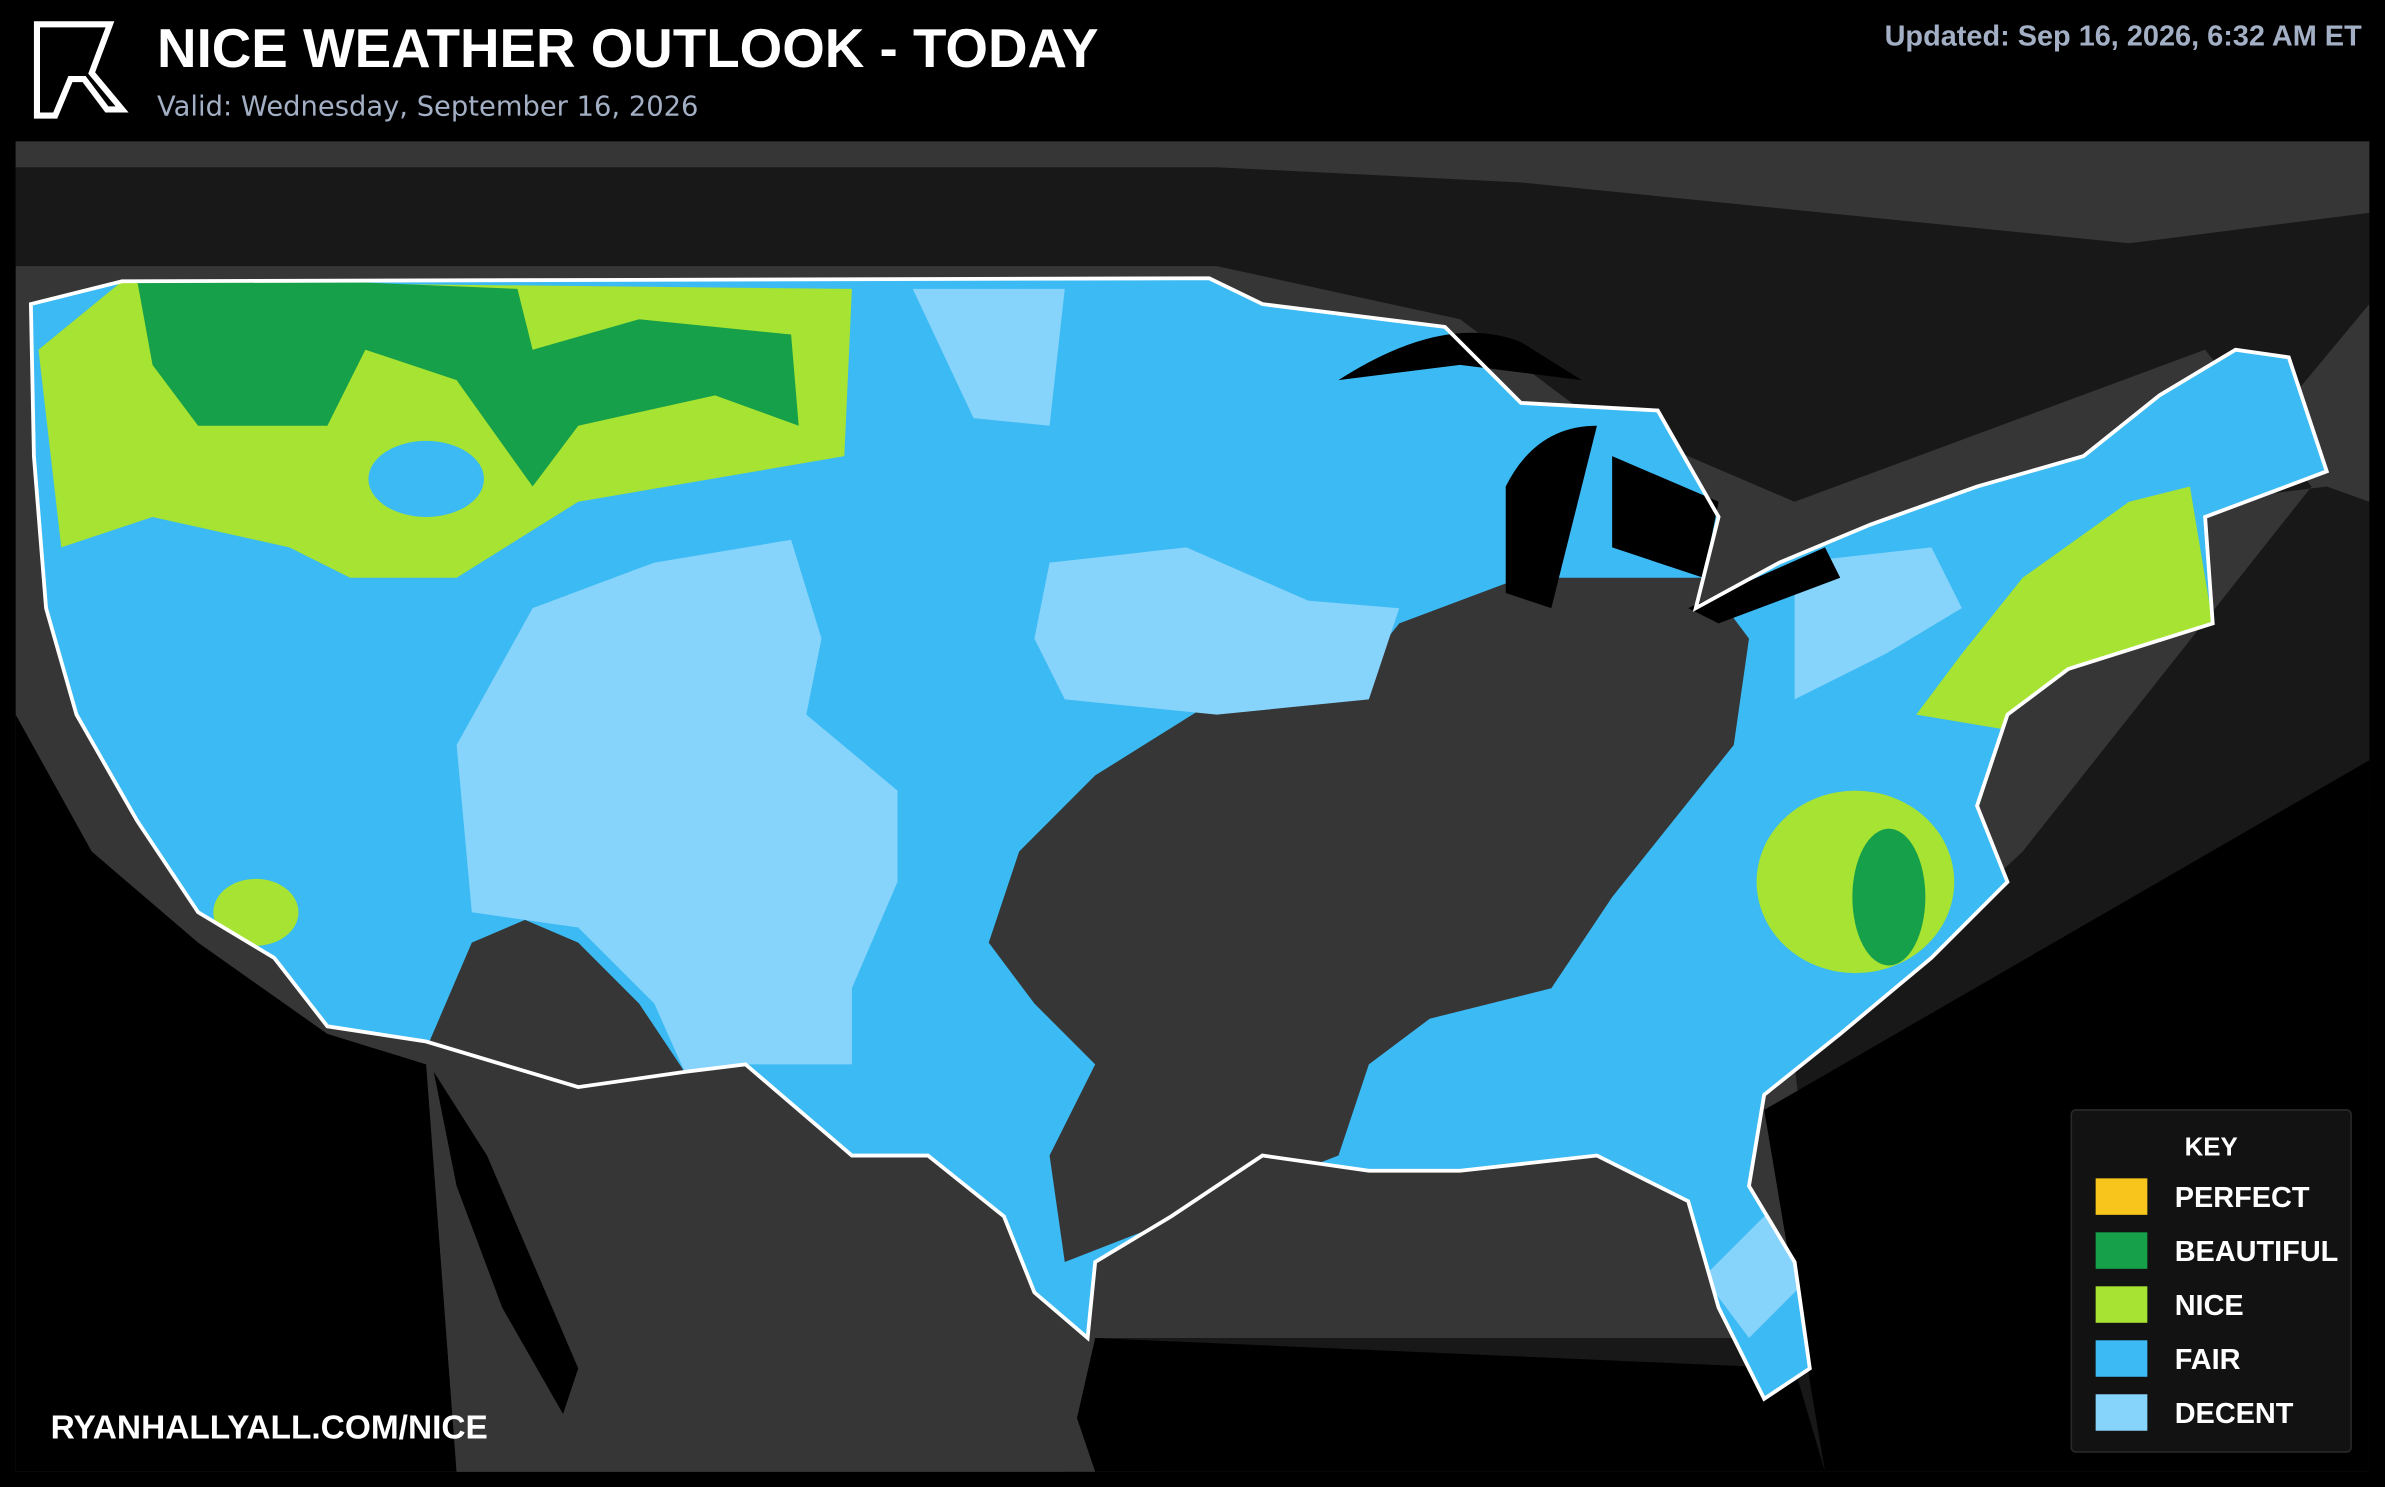 The width and height of the screenshot is (2385, 1487). What do you see at coordinates (1445, 1404) in the screenshot?
I see `gulf` at bounding box center [1445, 1404].